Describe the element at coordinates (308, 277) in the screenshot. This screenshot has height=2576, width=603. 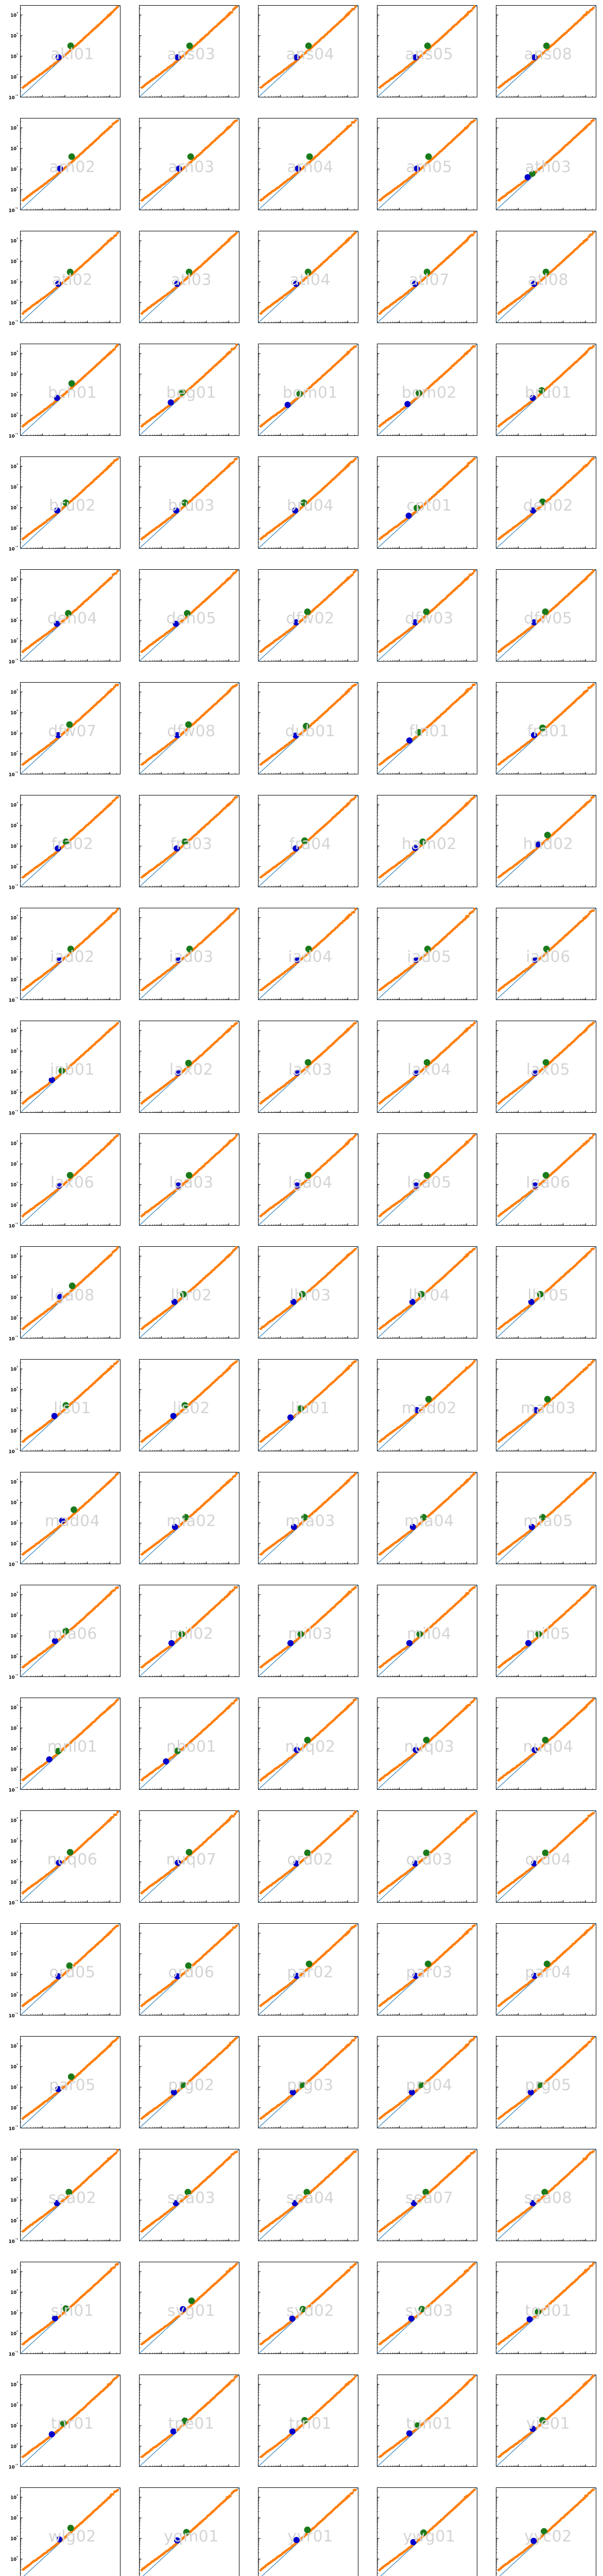
I see `qq-panel: atl04` at that location.